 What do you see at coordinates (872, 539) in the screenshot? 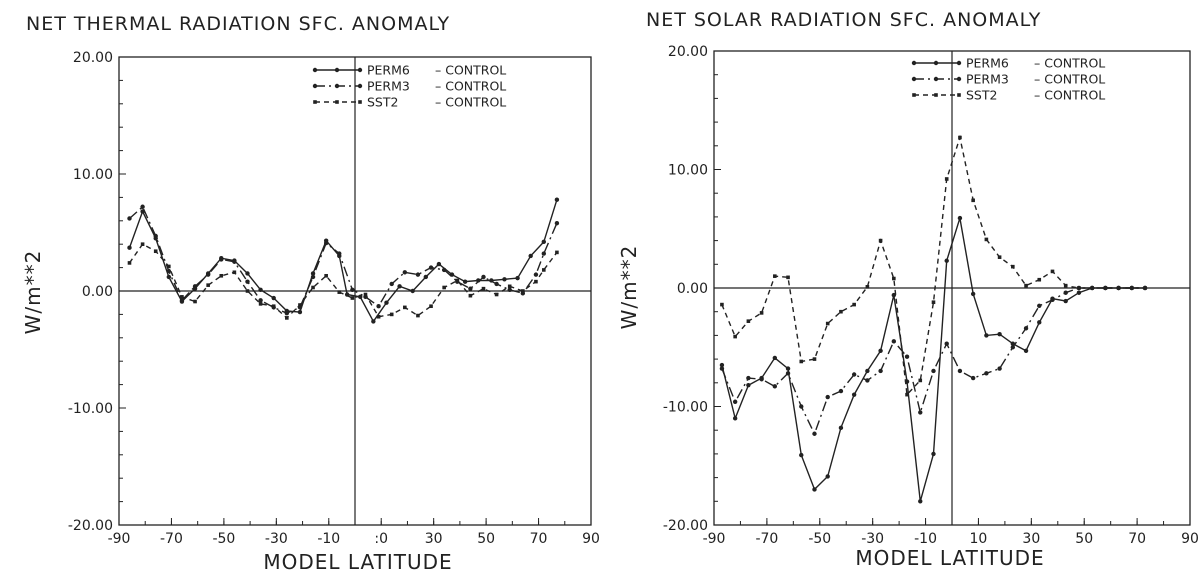
I see `x-tick-label: -30` at bounding box center [872, 539].